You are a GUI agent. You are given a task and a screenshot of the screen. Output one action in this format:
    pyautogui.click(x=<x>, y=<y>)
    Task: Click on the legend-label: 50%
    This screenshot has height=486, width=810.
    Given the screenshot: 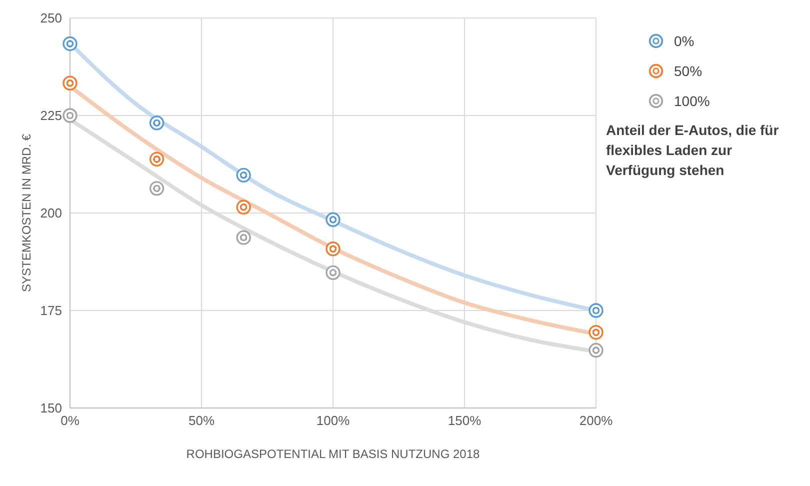 What is the action you would take?
    pyautogui.click(x=688, y=71)
    